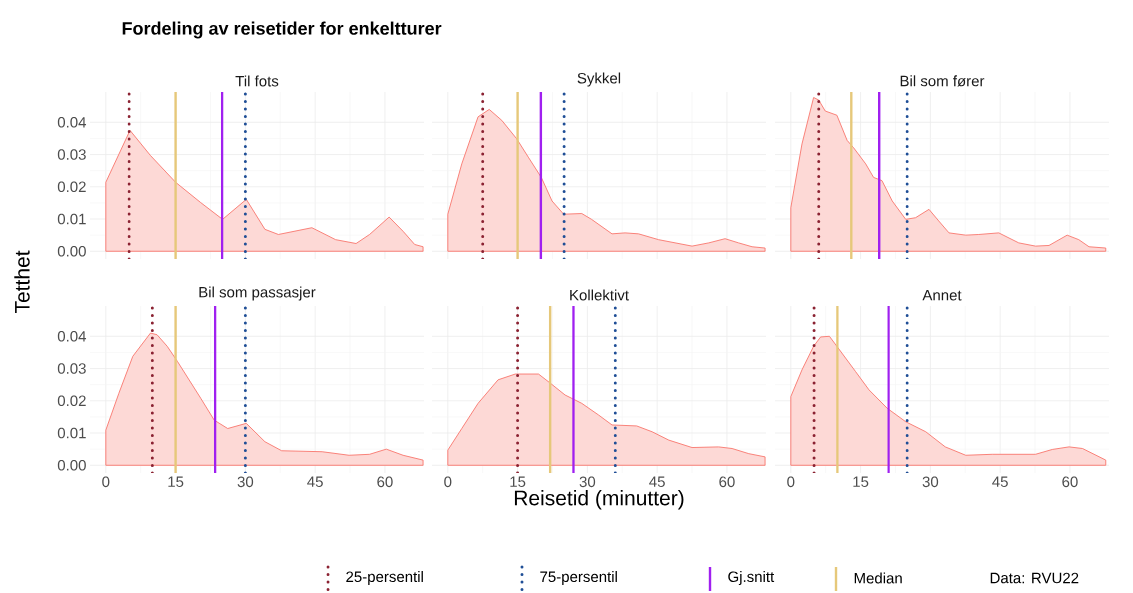 This screenshot has height=593, width=1133. I want to click on legend-label: 75-persentil, so click(578, 578).